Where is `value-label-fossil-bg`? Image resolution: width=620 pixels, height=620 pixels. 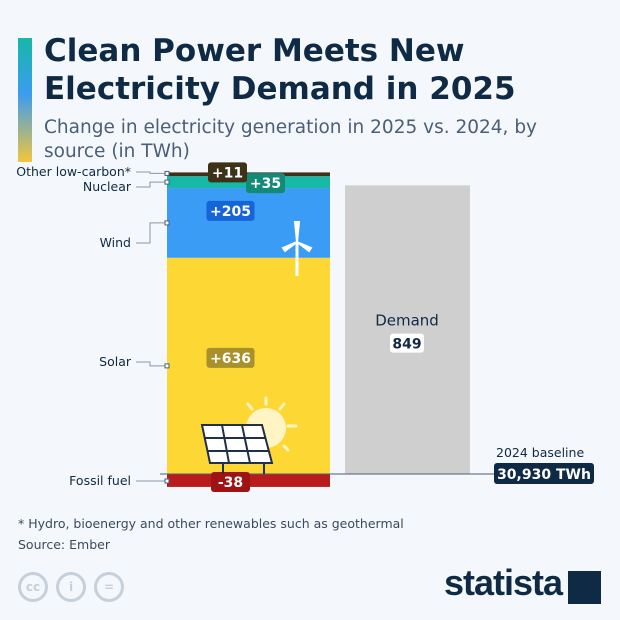 value-label-fossil-bg is located at coordinates (230, 482).